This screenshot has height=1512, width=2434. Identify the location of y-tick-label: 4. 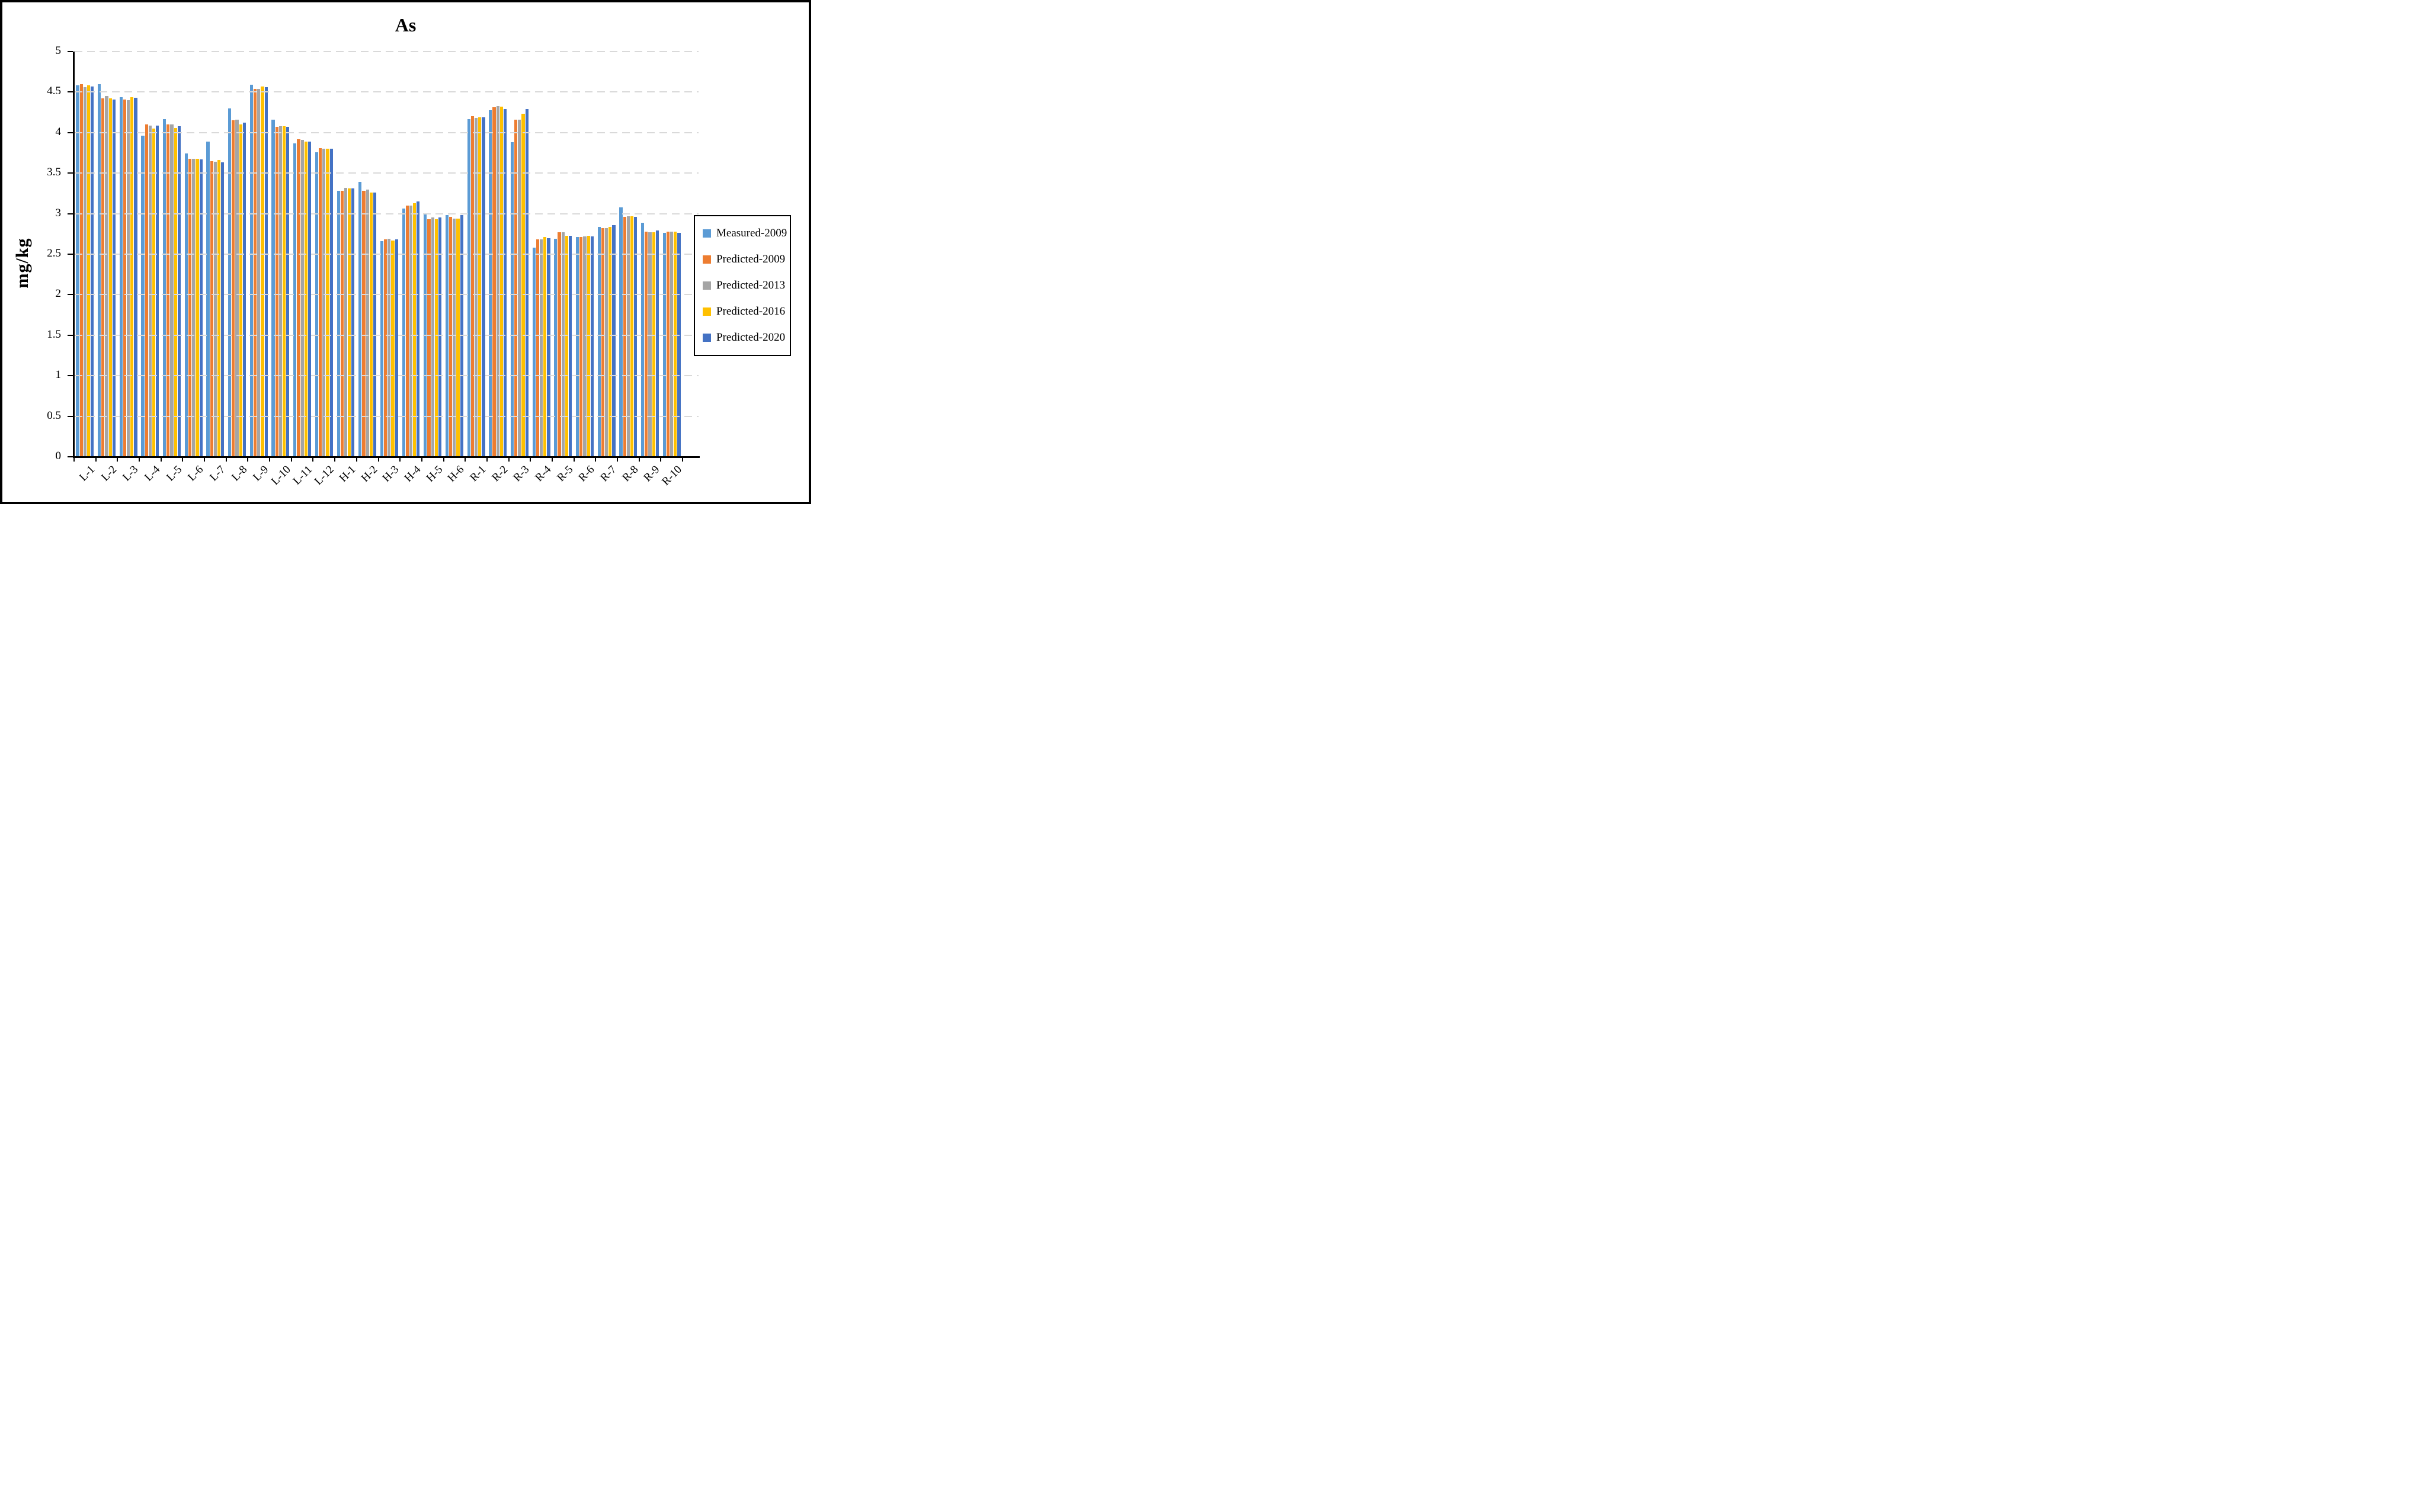
(58, 131).